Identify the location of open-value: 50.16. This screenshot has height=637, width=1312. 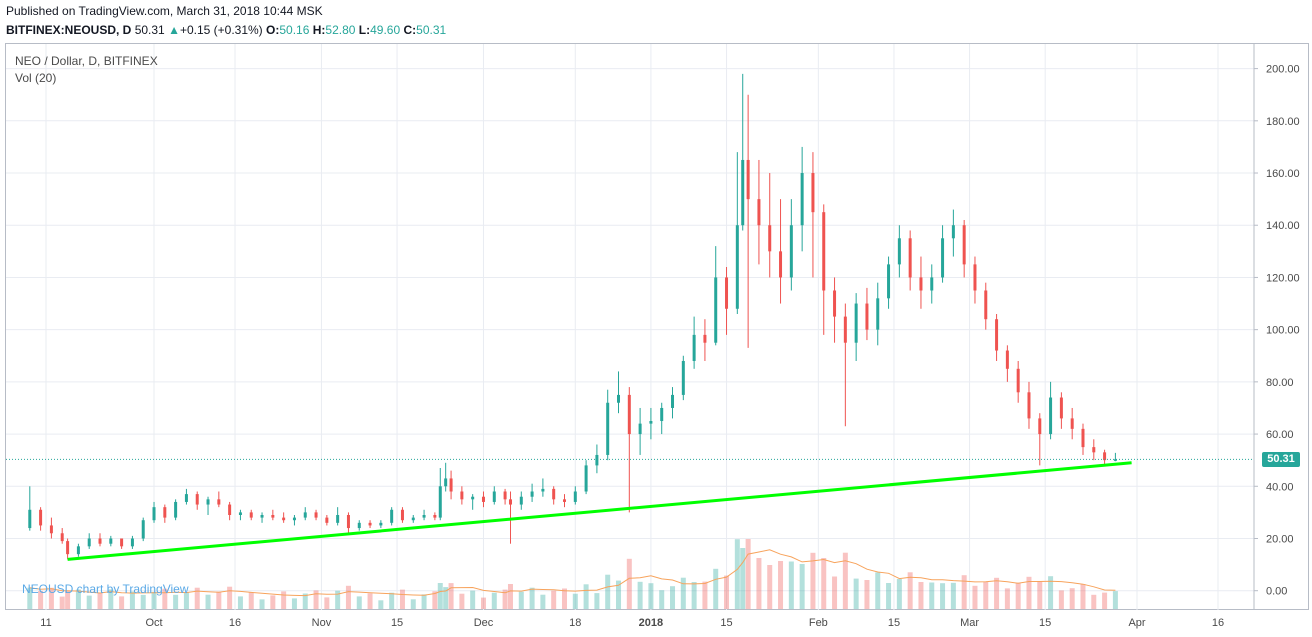
(294, 30).